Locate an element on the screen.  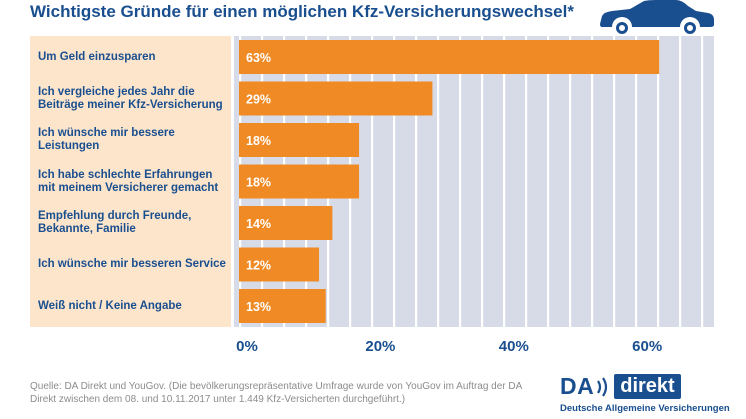
x-tick-label: 60% is located at coordinates (647, 346).